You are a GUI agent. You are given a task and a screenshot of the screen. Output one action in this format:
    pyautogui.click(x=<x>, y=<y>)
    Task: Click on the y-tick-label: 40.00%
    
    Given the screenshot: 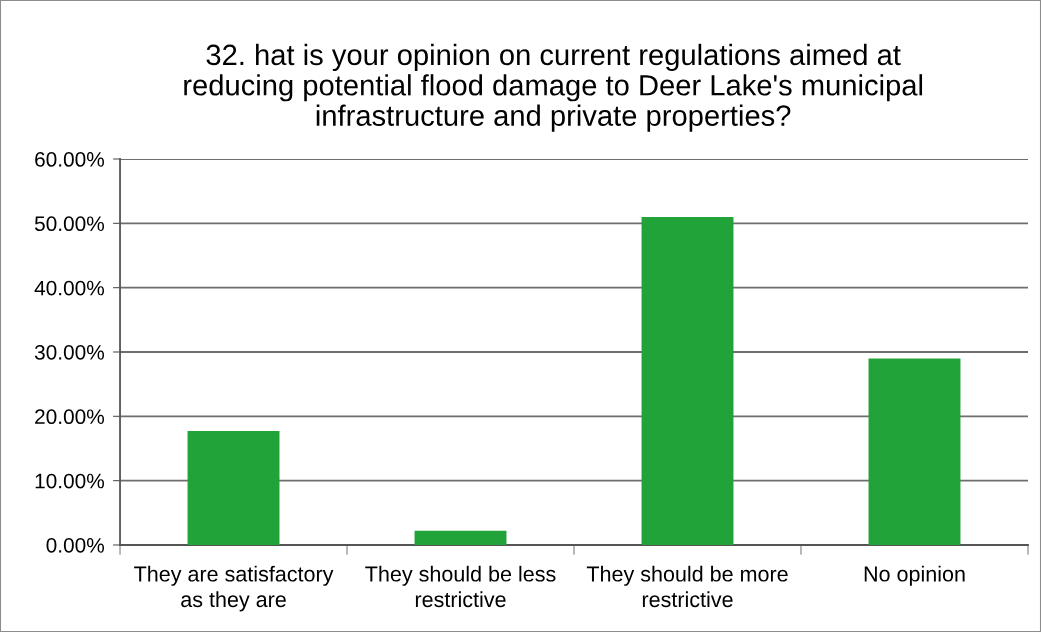 What is the action you would take?
    pyautogui.click(x=69, y=288)
    